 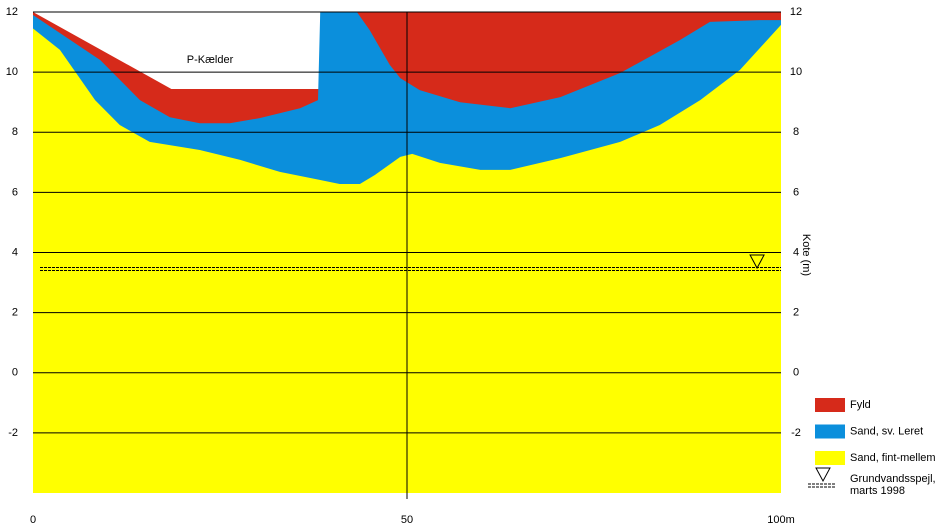 What do you see at coordinates (796, 132) in the screenshot?
I see `y2-tick-label: 8` at bounding box center [796, 132].